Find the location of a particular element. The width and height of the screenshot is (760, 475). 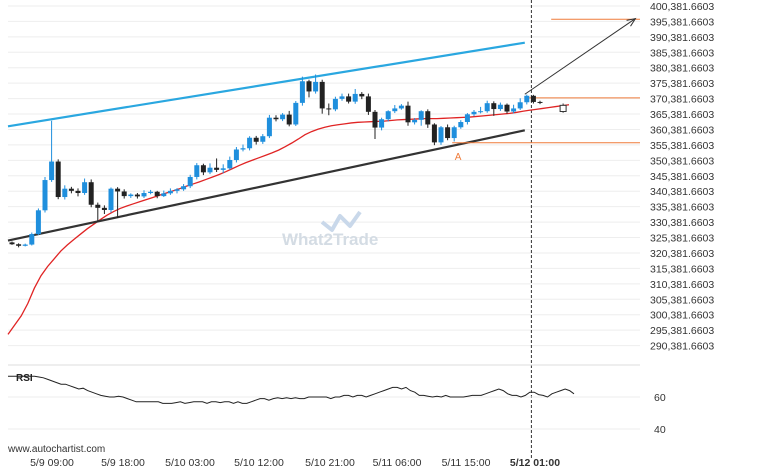

price-levels is located at coordinates (546, 81).